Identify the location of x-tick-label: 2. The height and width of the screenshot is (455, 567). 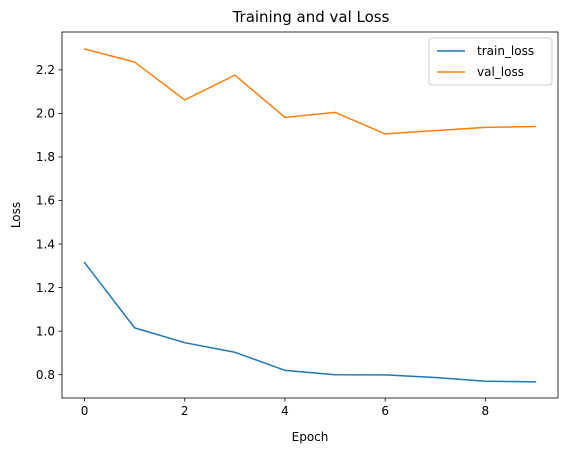
(185, 411).